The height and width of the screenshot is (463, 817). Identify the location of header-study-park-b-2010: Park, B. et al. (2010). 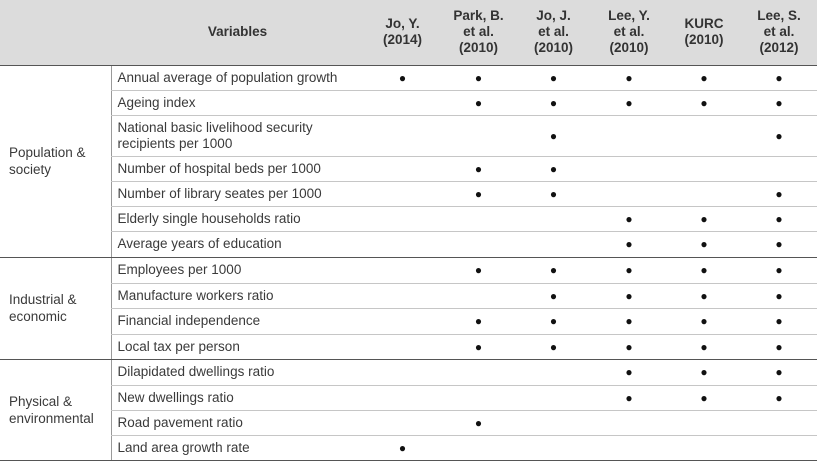
(478, 33).